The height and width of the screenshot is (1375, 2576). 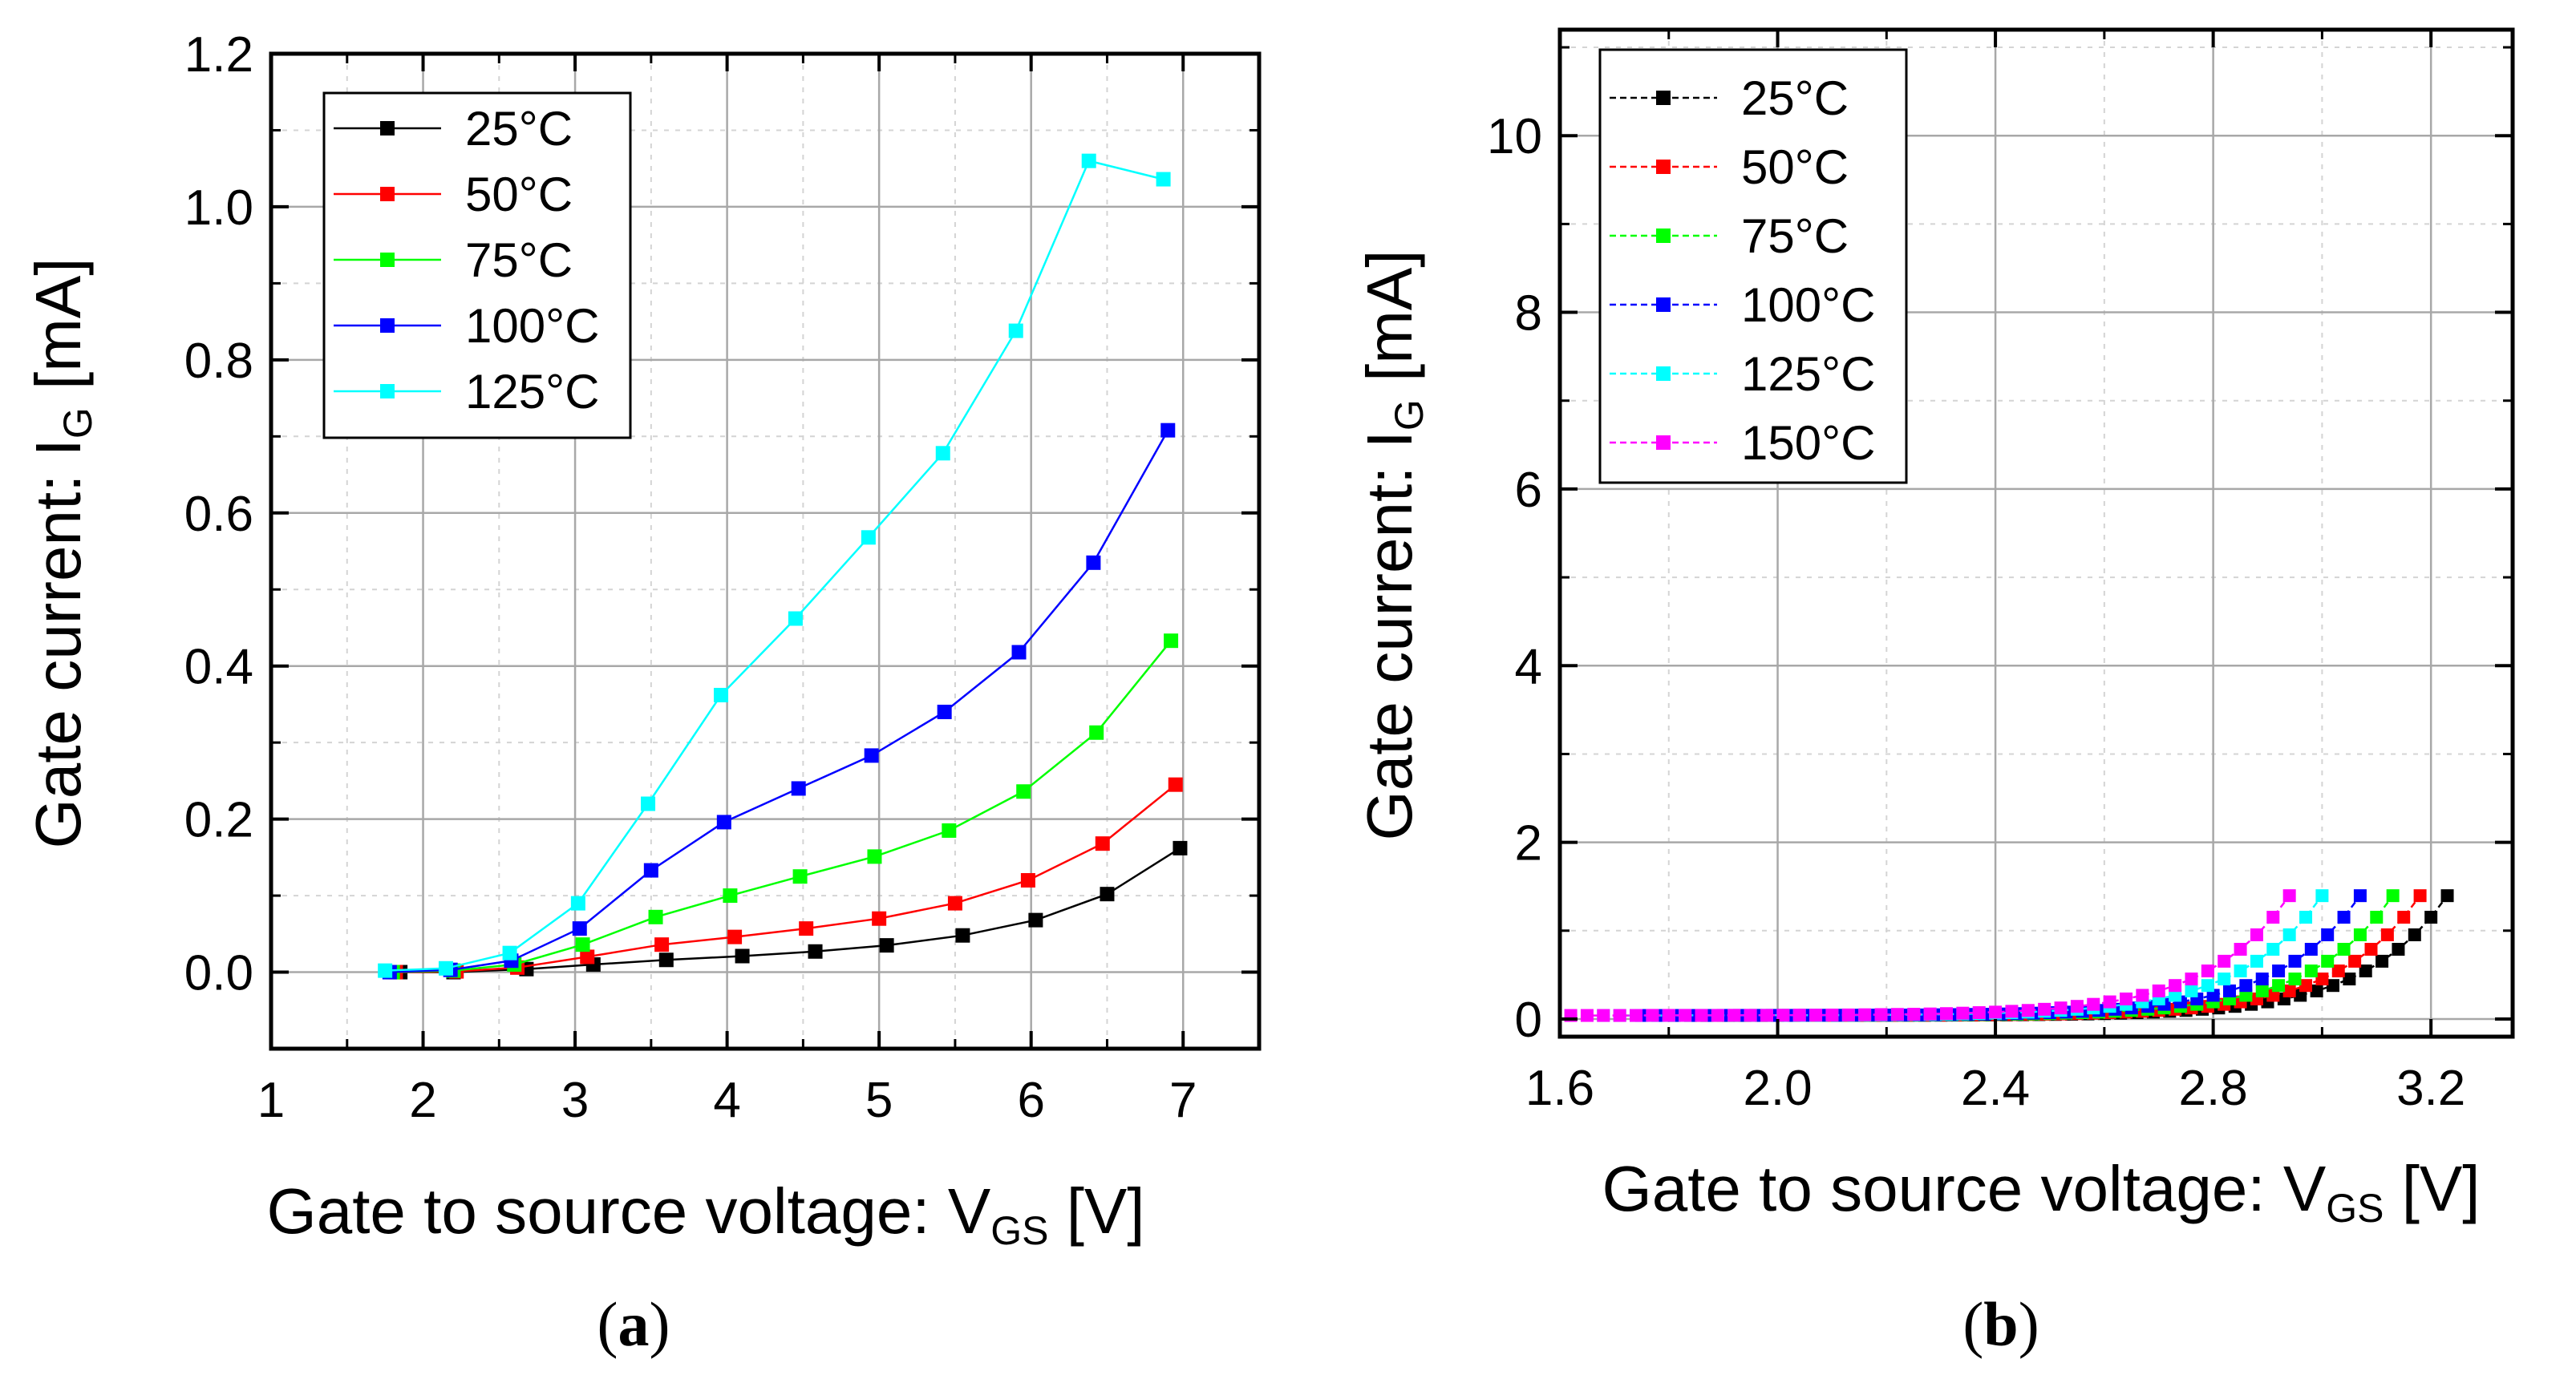 What do you see at coordinates (1795, 236) in the screenshot?
I see `legend-label: 75°C` at bounding box center [1795, 236].